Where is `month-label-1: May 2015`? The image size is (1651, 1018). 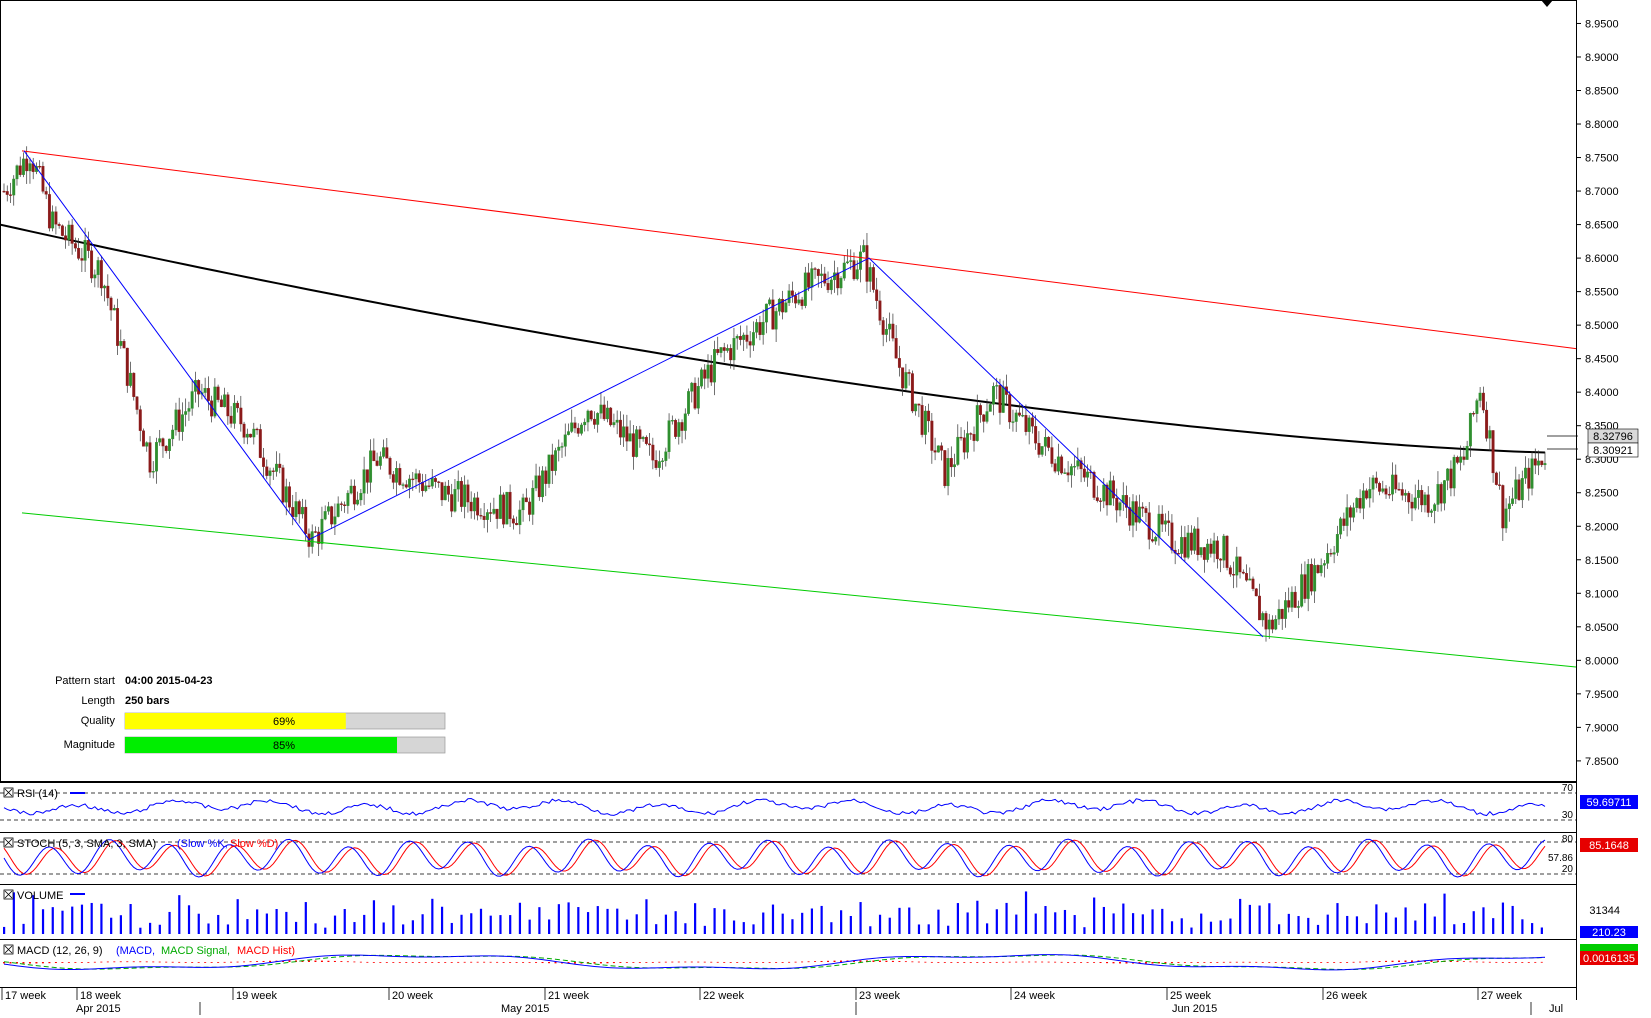 month-label-1: May 2015 is located at coordinates (525, 1009).